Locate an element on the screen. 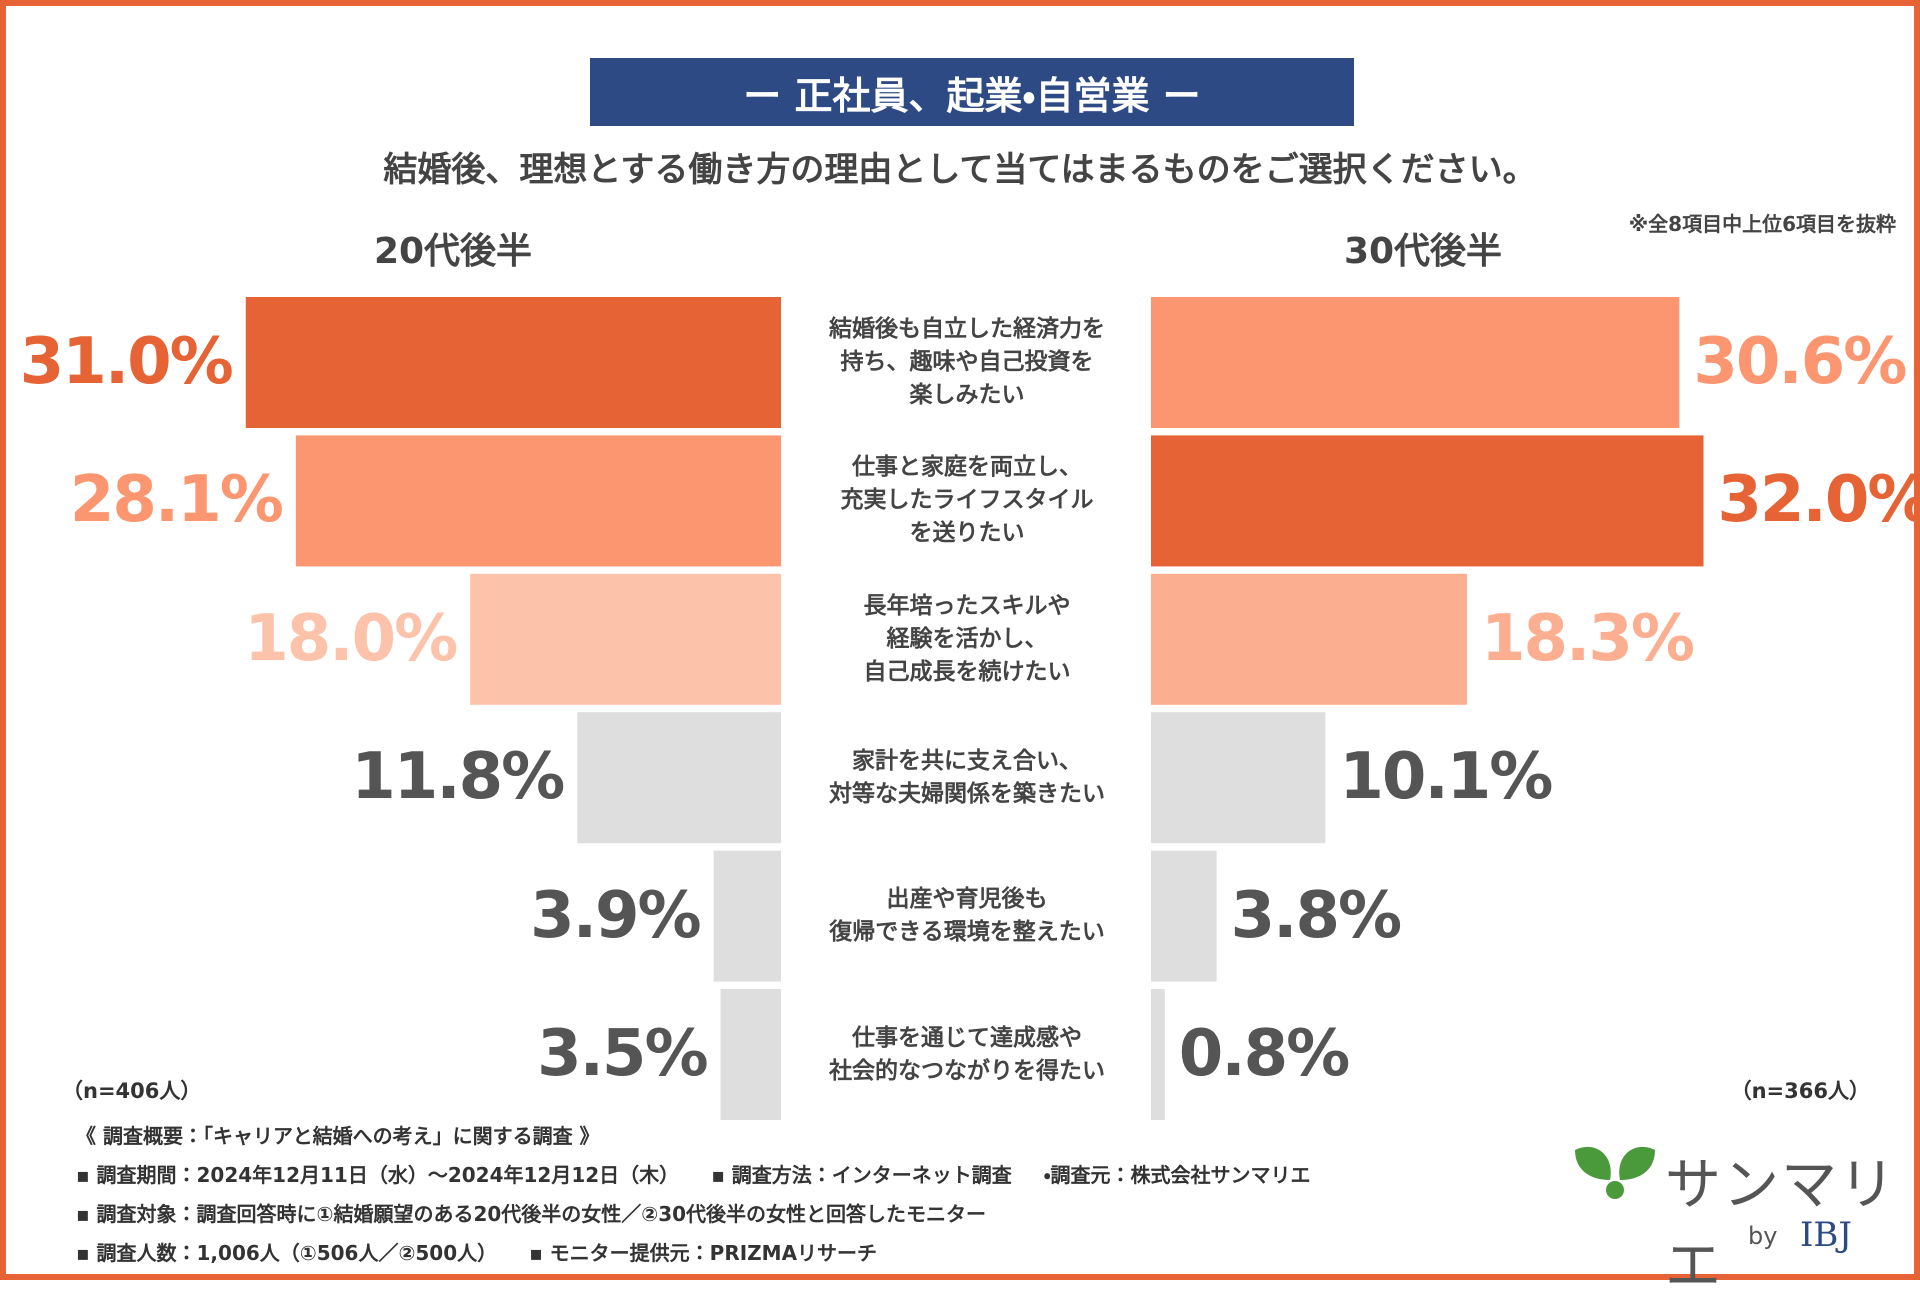 Image resolution: width=1920 pixels, height=1302 pixels. category-label: 結婚後も自立した経済力を 持ち、趣味や自己投資を 楽しみたい is located at coordinates (967, 362).